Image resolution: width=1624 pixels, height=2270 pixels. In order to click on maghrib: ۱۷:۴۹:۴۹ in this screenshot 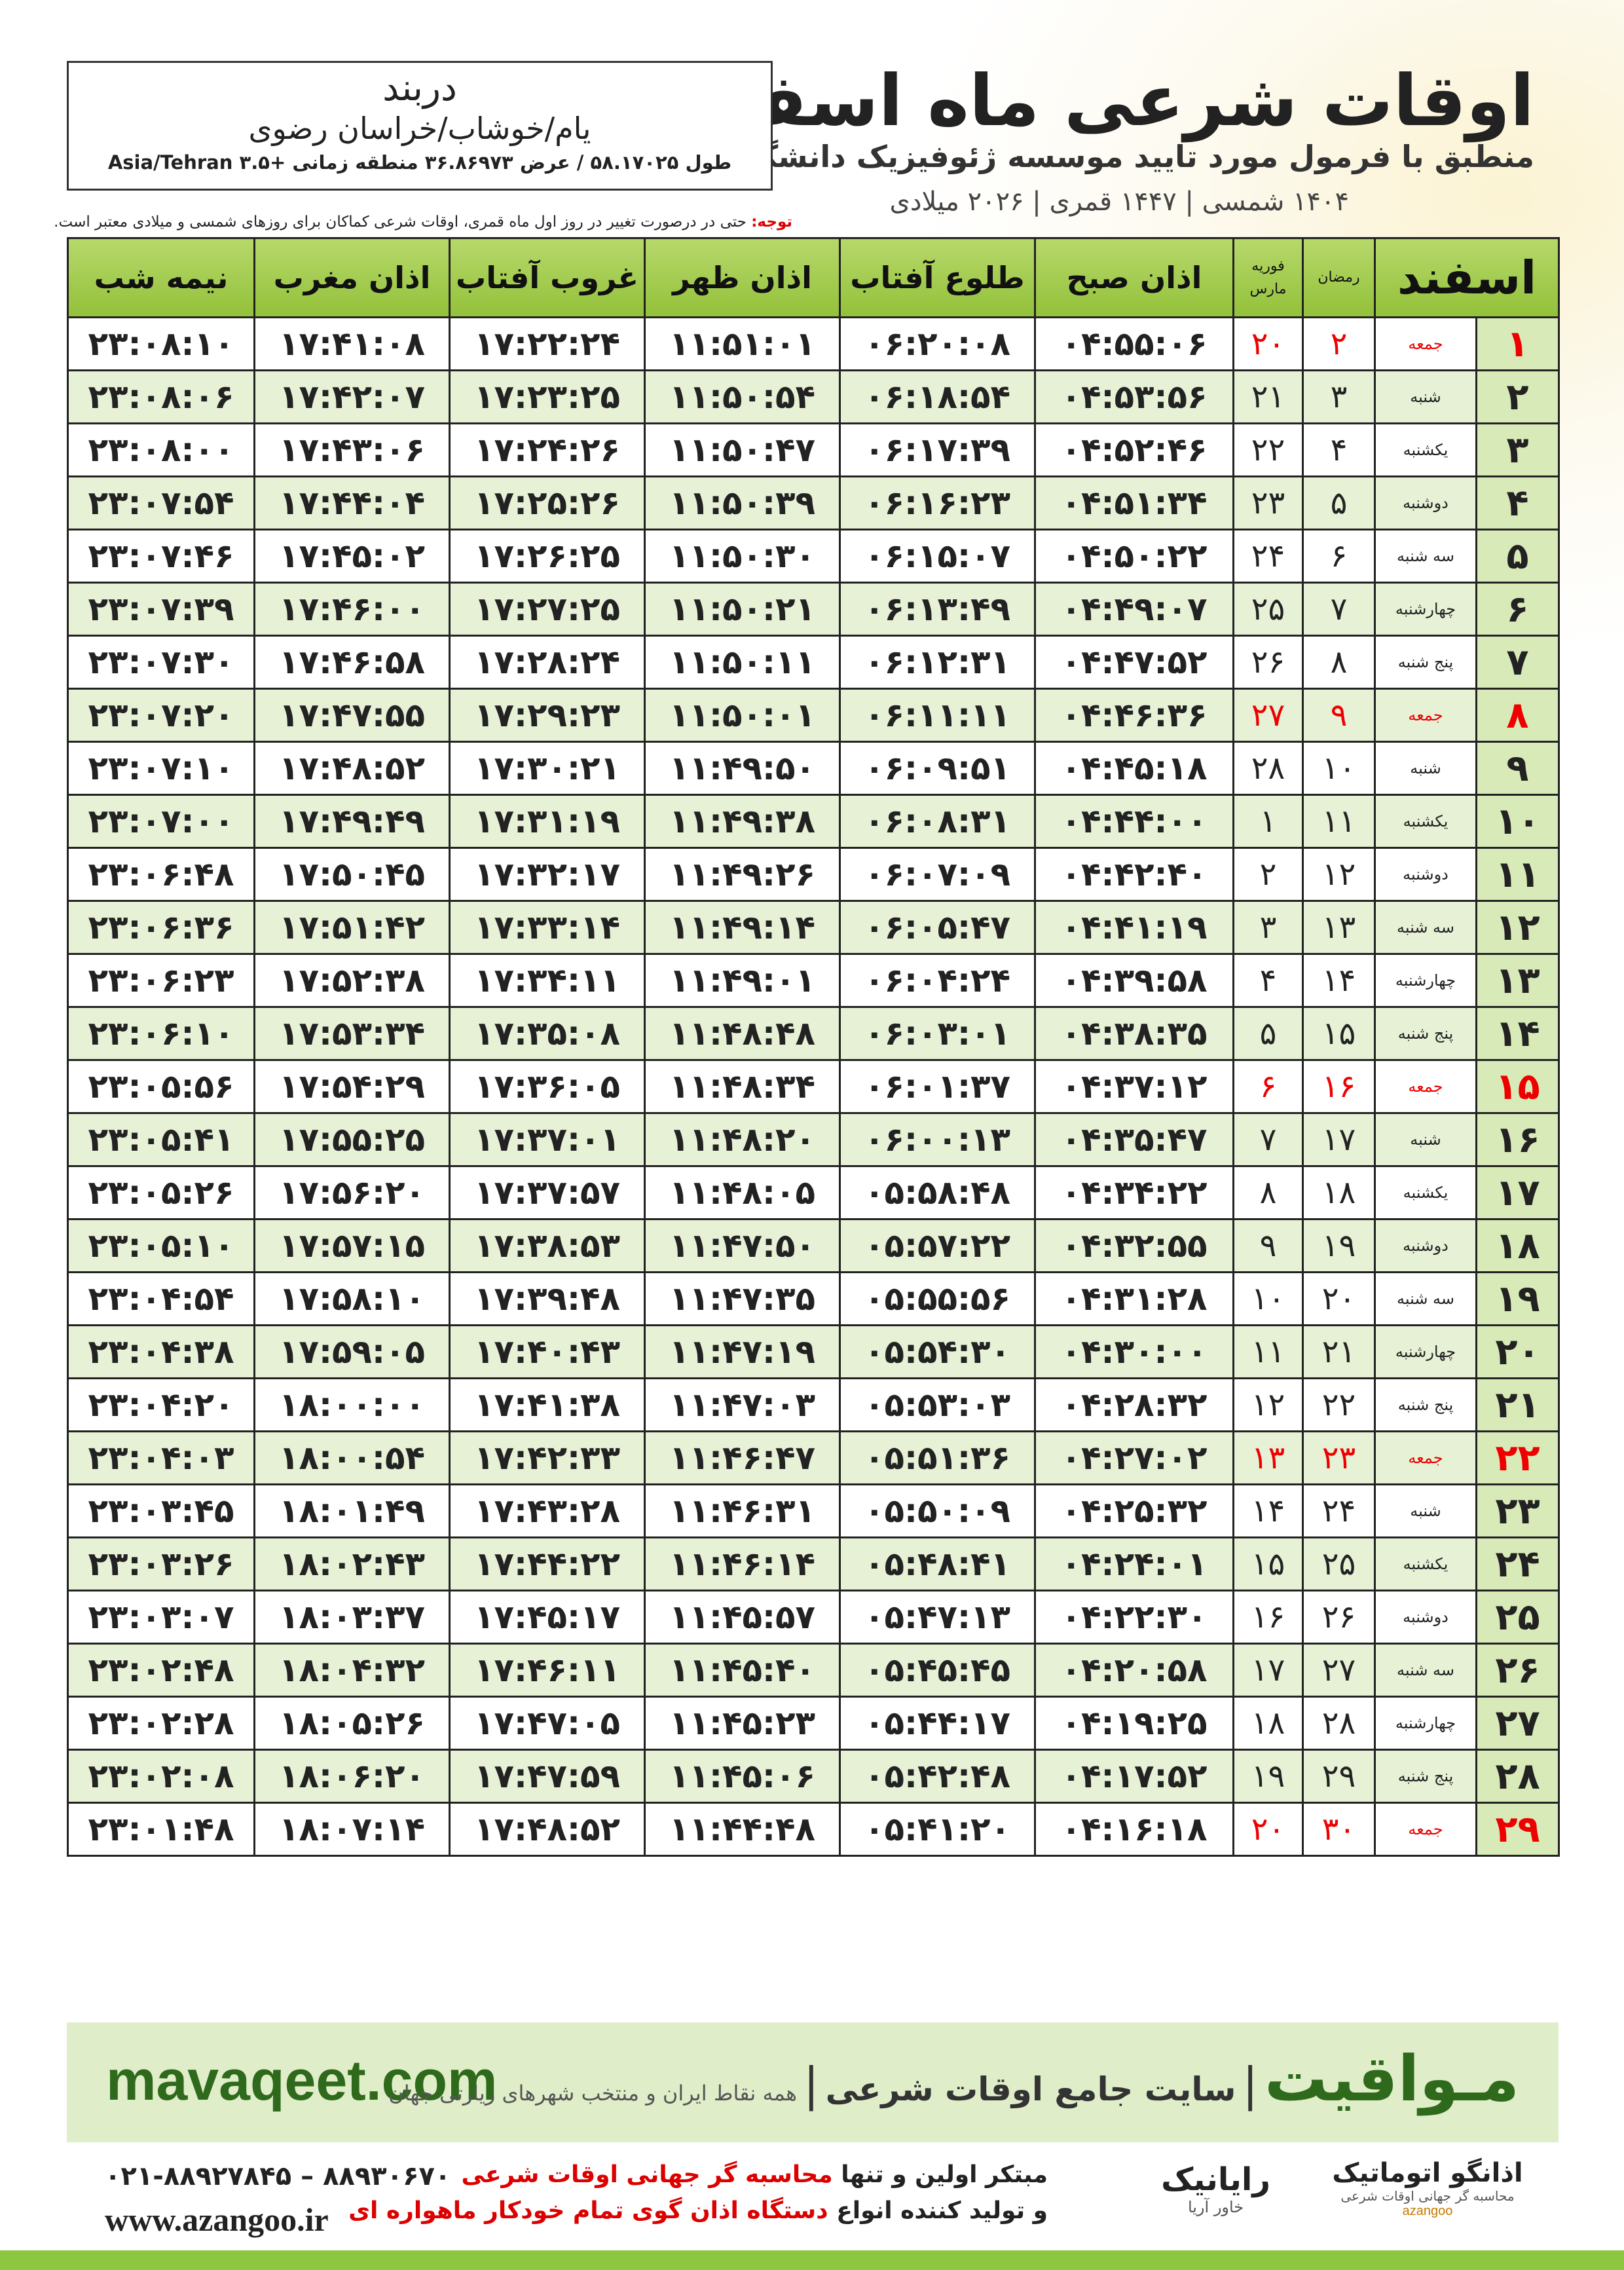, I will do `click(352, 821)`.